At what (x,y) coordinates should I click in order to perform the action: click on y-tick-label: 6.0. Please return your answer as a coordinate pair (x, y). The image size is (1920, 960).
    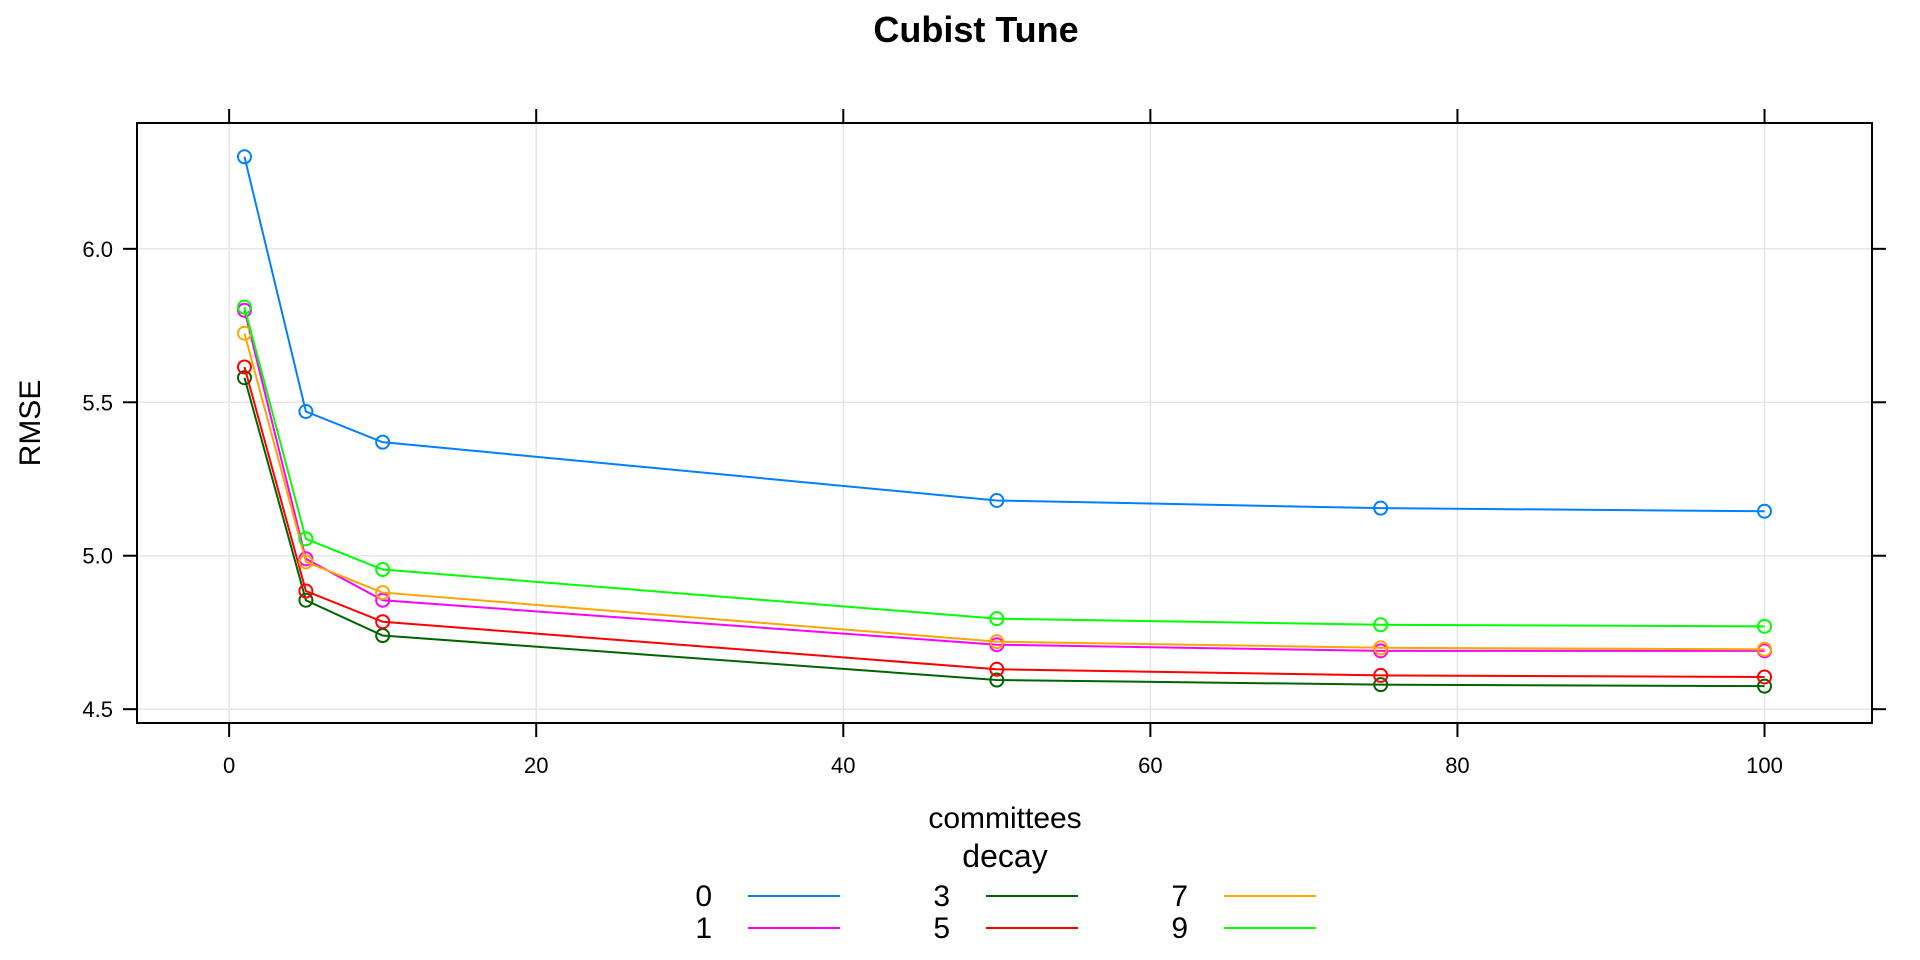
    Looking at the image, I should click on (97, 249).